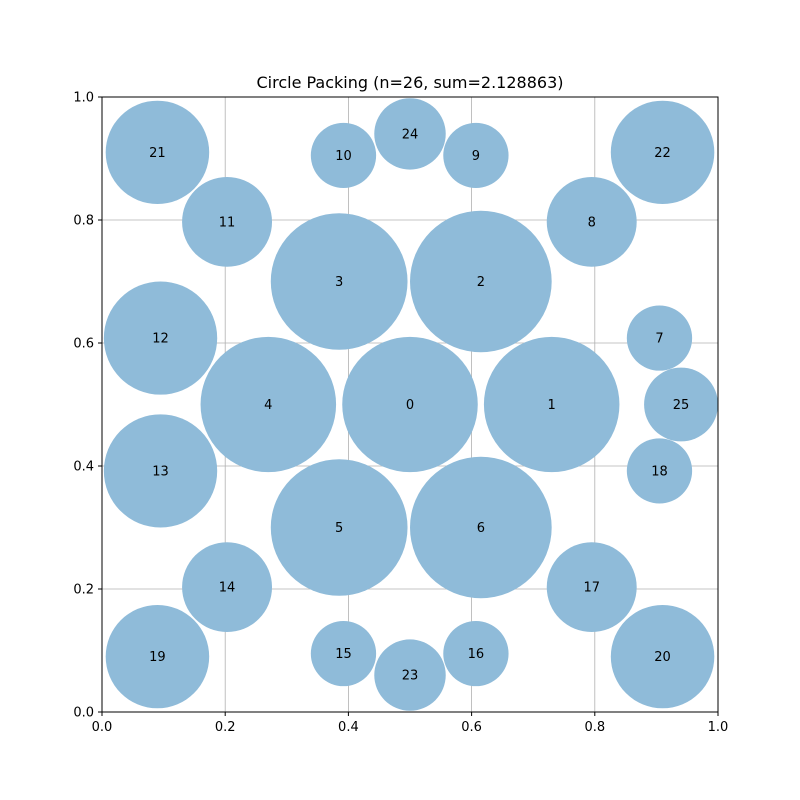 Image resolution: width=800 pixels, height=800 pixels. What do you see at coordinates (83, 590) in the screenshot?
I see `y-tick-label: 0.2` at bounding box center [83, 590].